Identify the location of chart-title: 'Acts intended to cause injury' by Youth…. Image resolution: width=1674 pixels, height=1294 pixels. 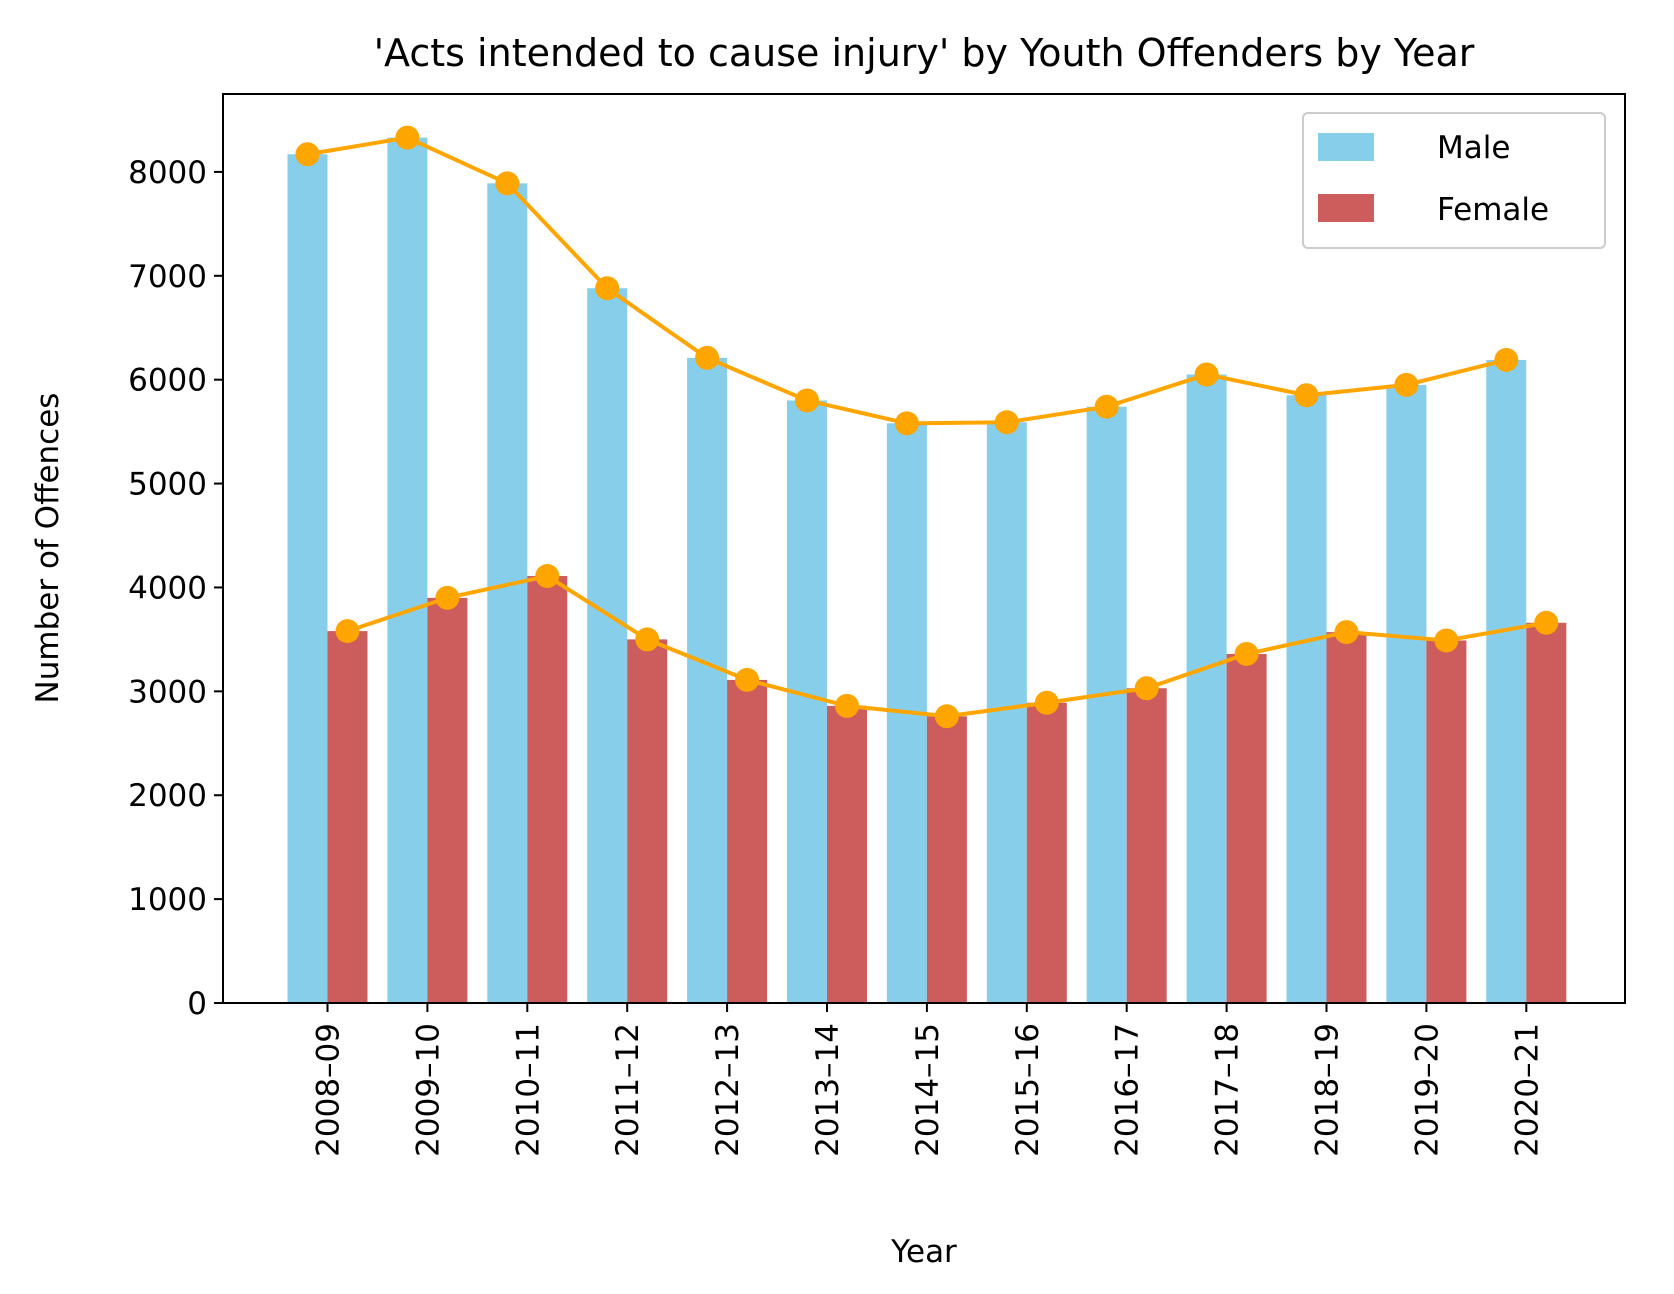
(924, 53).